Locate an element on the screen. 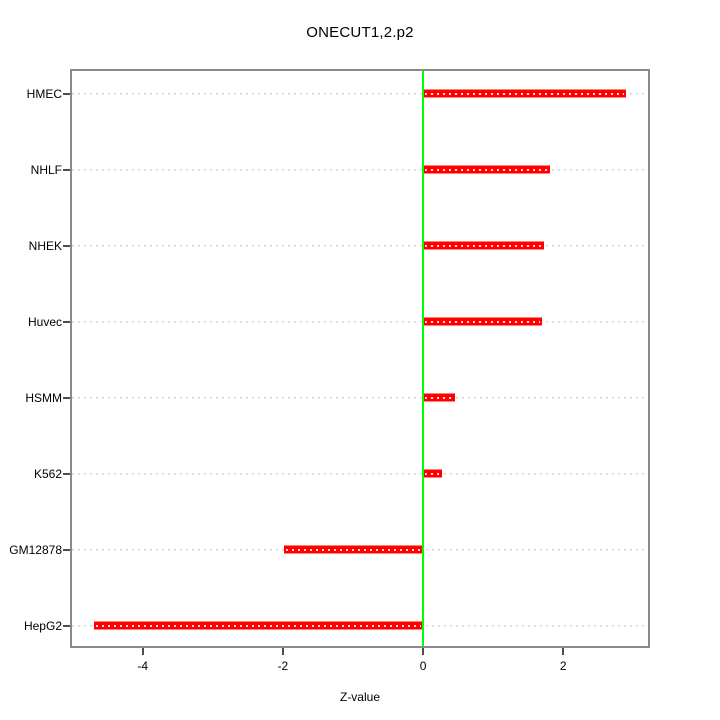  category-label: HMEC is located at coordinates (44, 93).